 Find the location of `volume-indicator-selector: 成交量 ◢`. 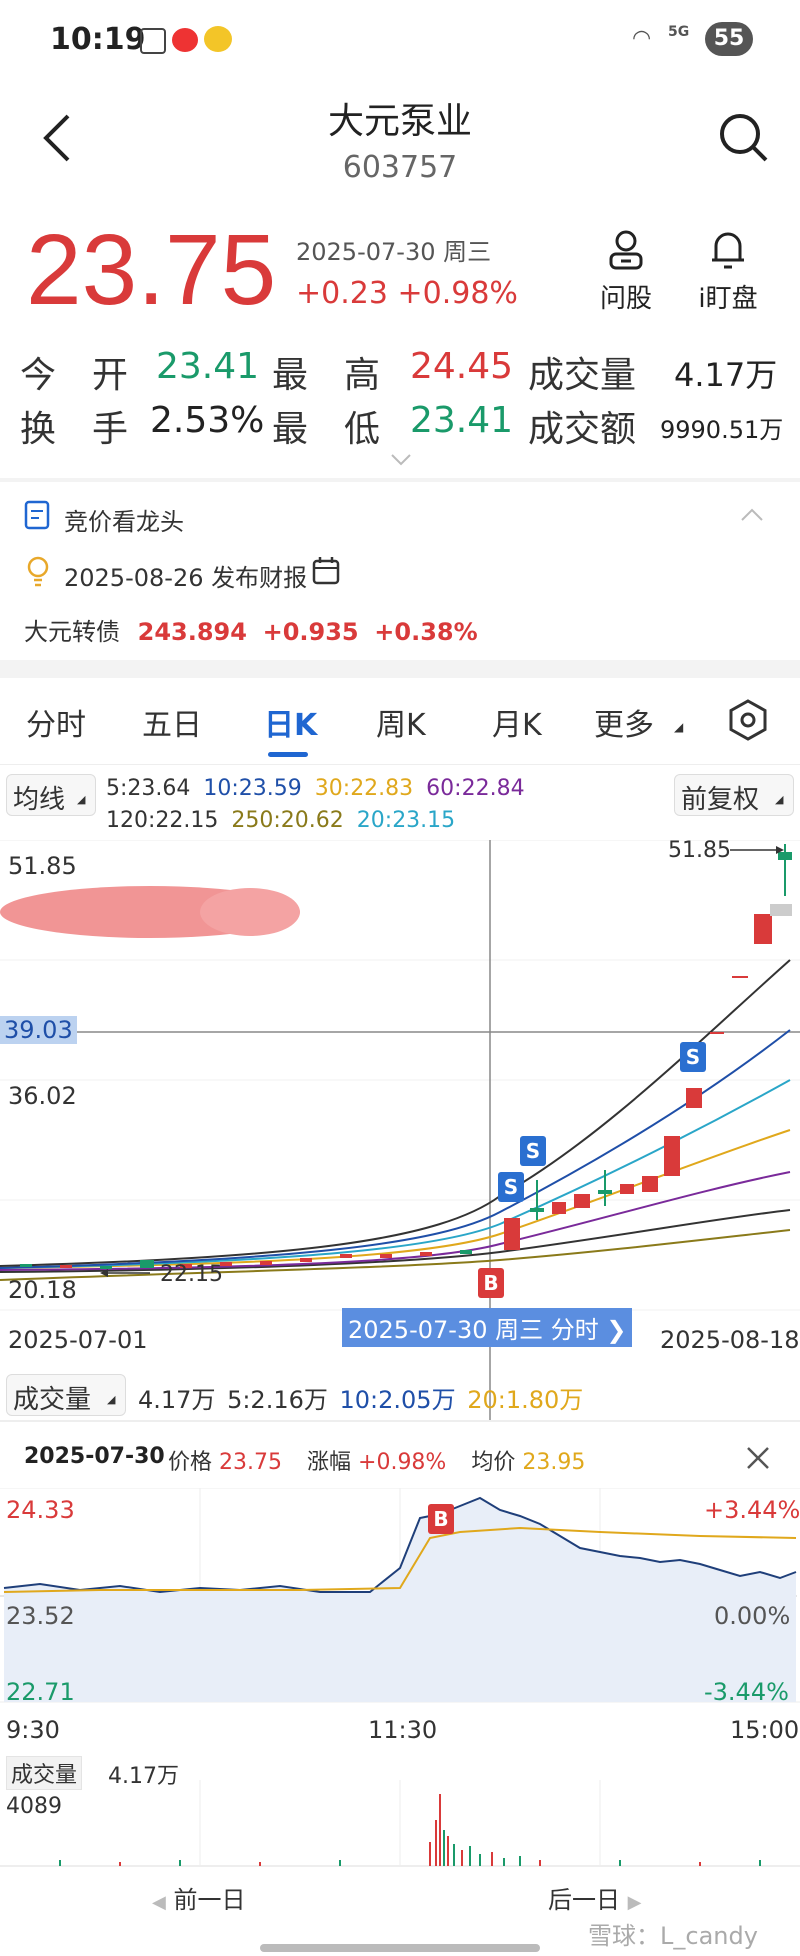

volume-indicator-selector: 成交量 ◢ is located at coordinates (66, 1395).